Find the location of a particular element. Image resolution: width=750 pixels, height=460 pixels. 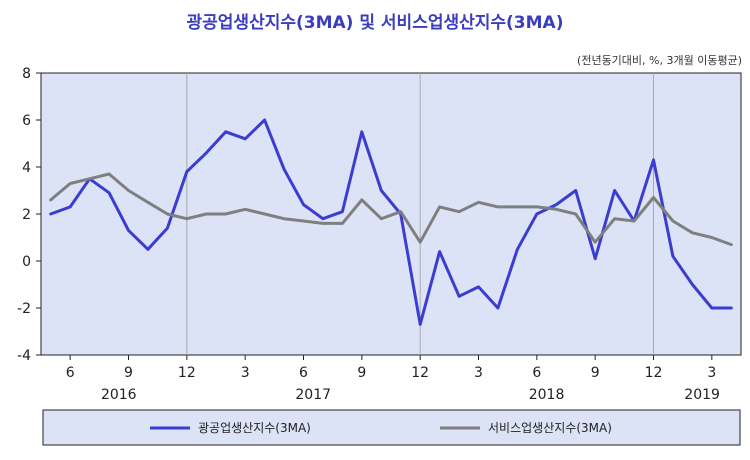

y-tick-label: -2 is located at coordinates (24, 309).